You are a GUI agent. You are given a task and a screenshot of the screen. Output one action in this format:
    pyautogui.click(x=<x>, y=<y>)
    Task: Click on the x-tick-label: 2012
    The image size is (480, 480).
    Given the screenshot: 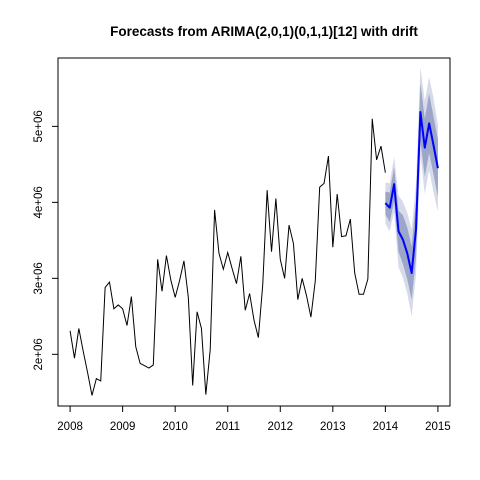 What is the action you would take?
    pyautogui.click(x=280, y=427)
    